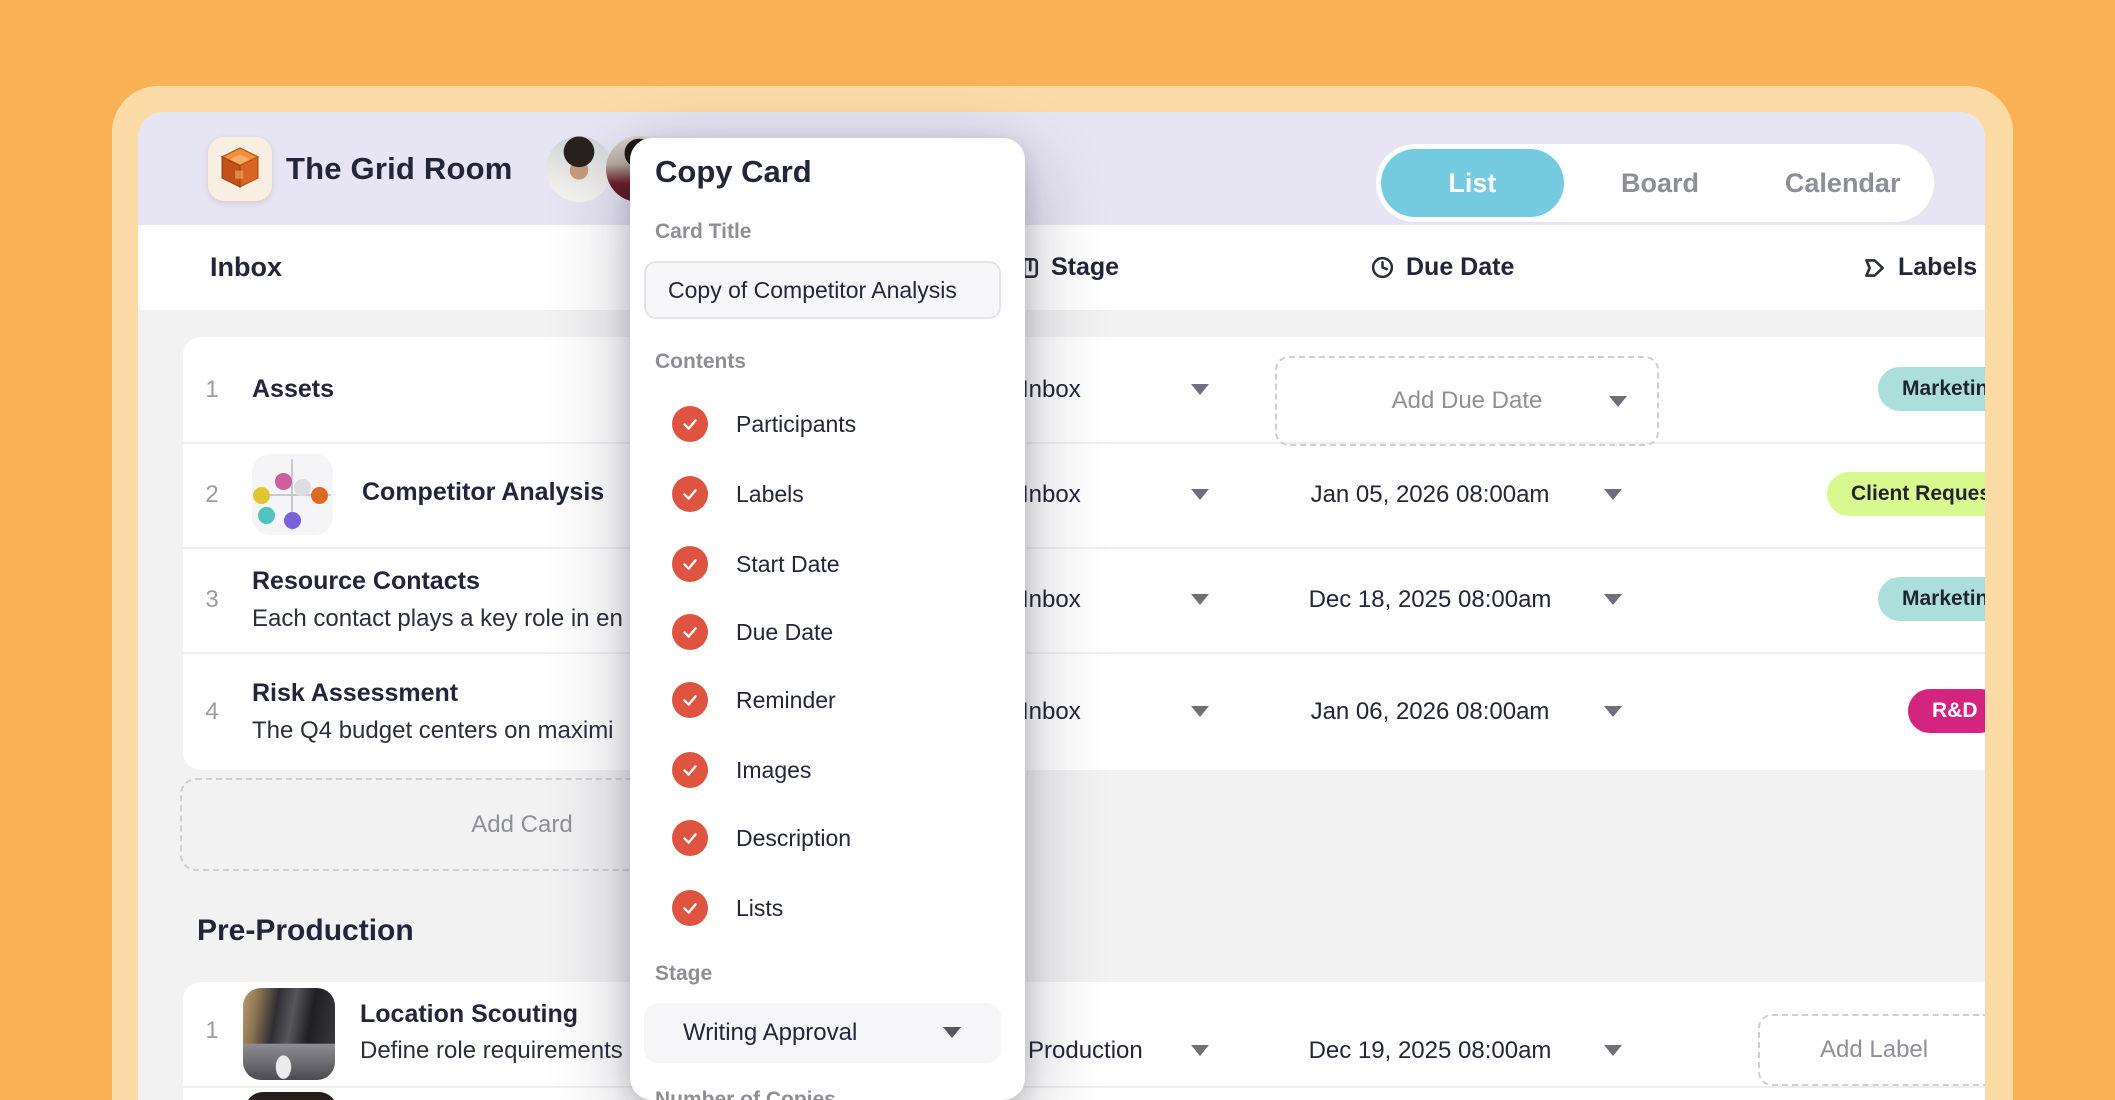 Image resolution: width=2115 pixels, height=1100 pixels. I want to click on card-title: Resource Contacts, so click(366, 581).